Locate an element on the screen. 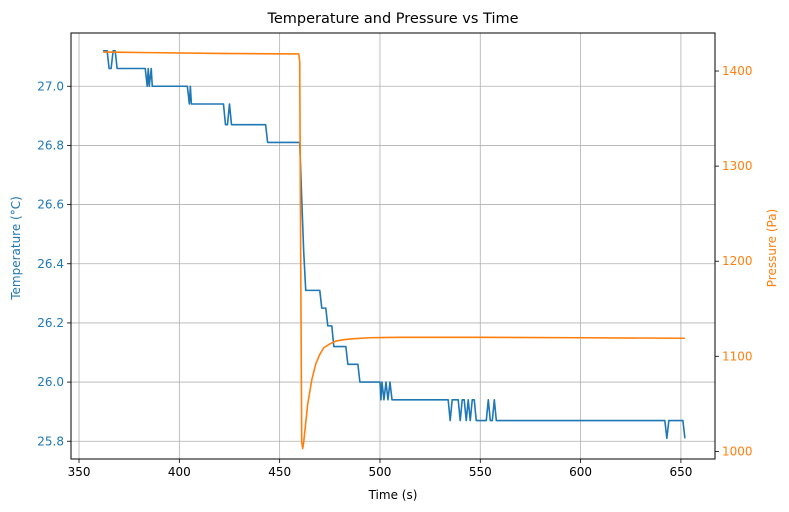 The height and width of the screenshot is (512, 789). y-left-tick-label: 26.2 is located at coordinates (50, 323).